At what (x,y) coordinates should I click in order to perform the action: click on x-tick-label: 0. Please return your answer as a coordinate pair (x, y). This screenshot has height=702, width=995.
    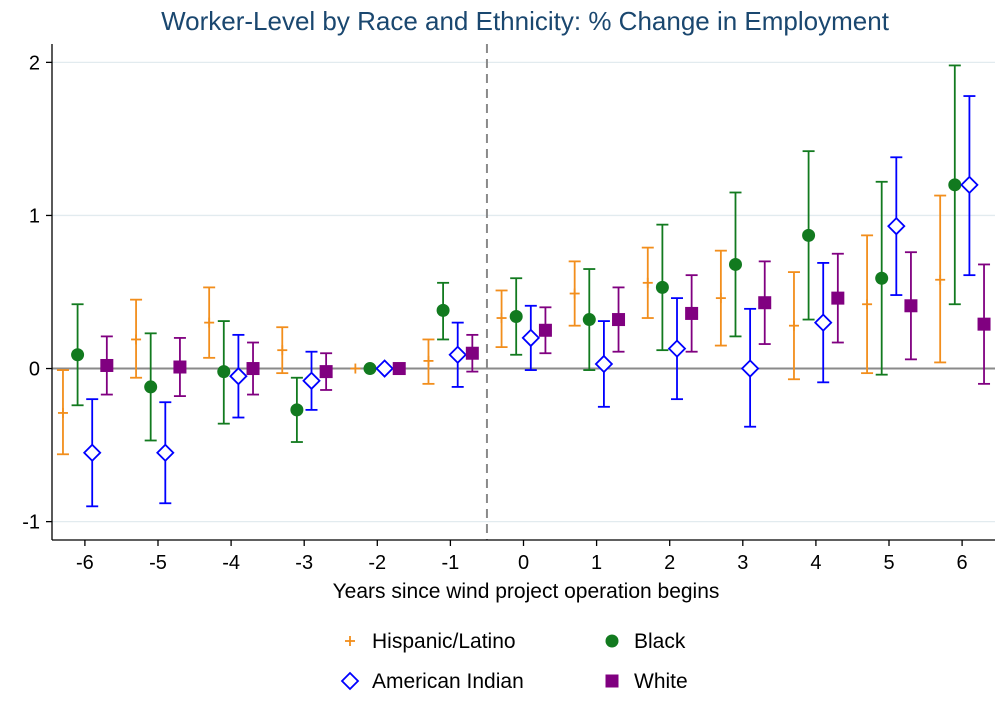
    Looking at the image, I should click on (523, 563).